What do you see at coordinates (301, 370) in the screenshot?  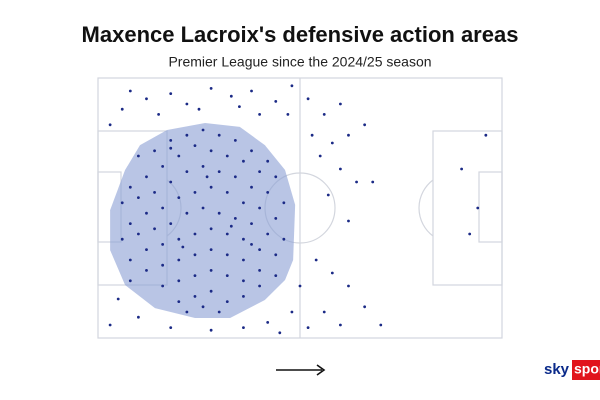 I see `direction-arrow` at bounding box center [301, 370].